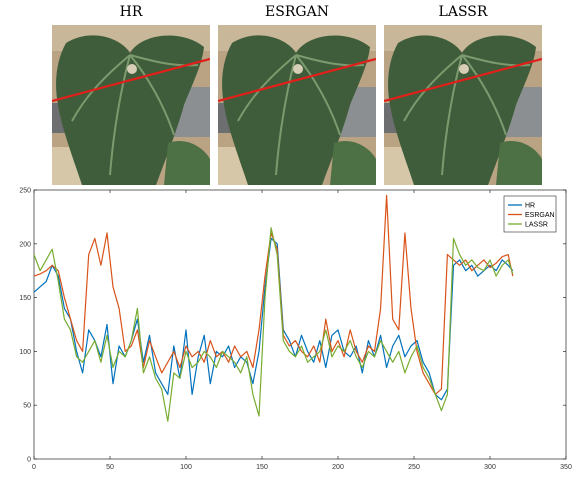 Image resolution: width=586 pixels, height=482 pixels. What do you see at coordinates (131, 80) in the screenshot?
I see `profile-line-hr` at bounding box center [131, 80].